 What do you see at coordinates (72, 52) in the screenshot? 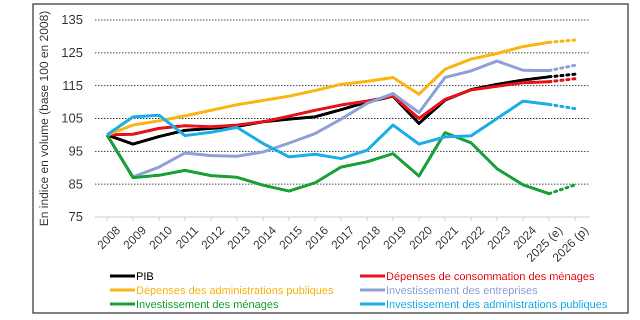
I see `y-tick-label: 125` at bounding box center [72, 52].